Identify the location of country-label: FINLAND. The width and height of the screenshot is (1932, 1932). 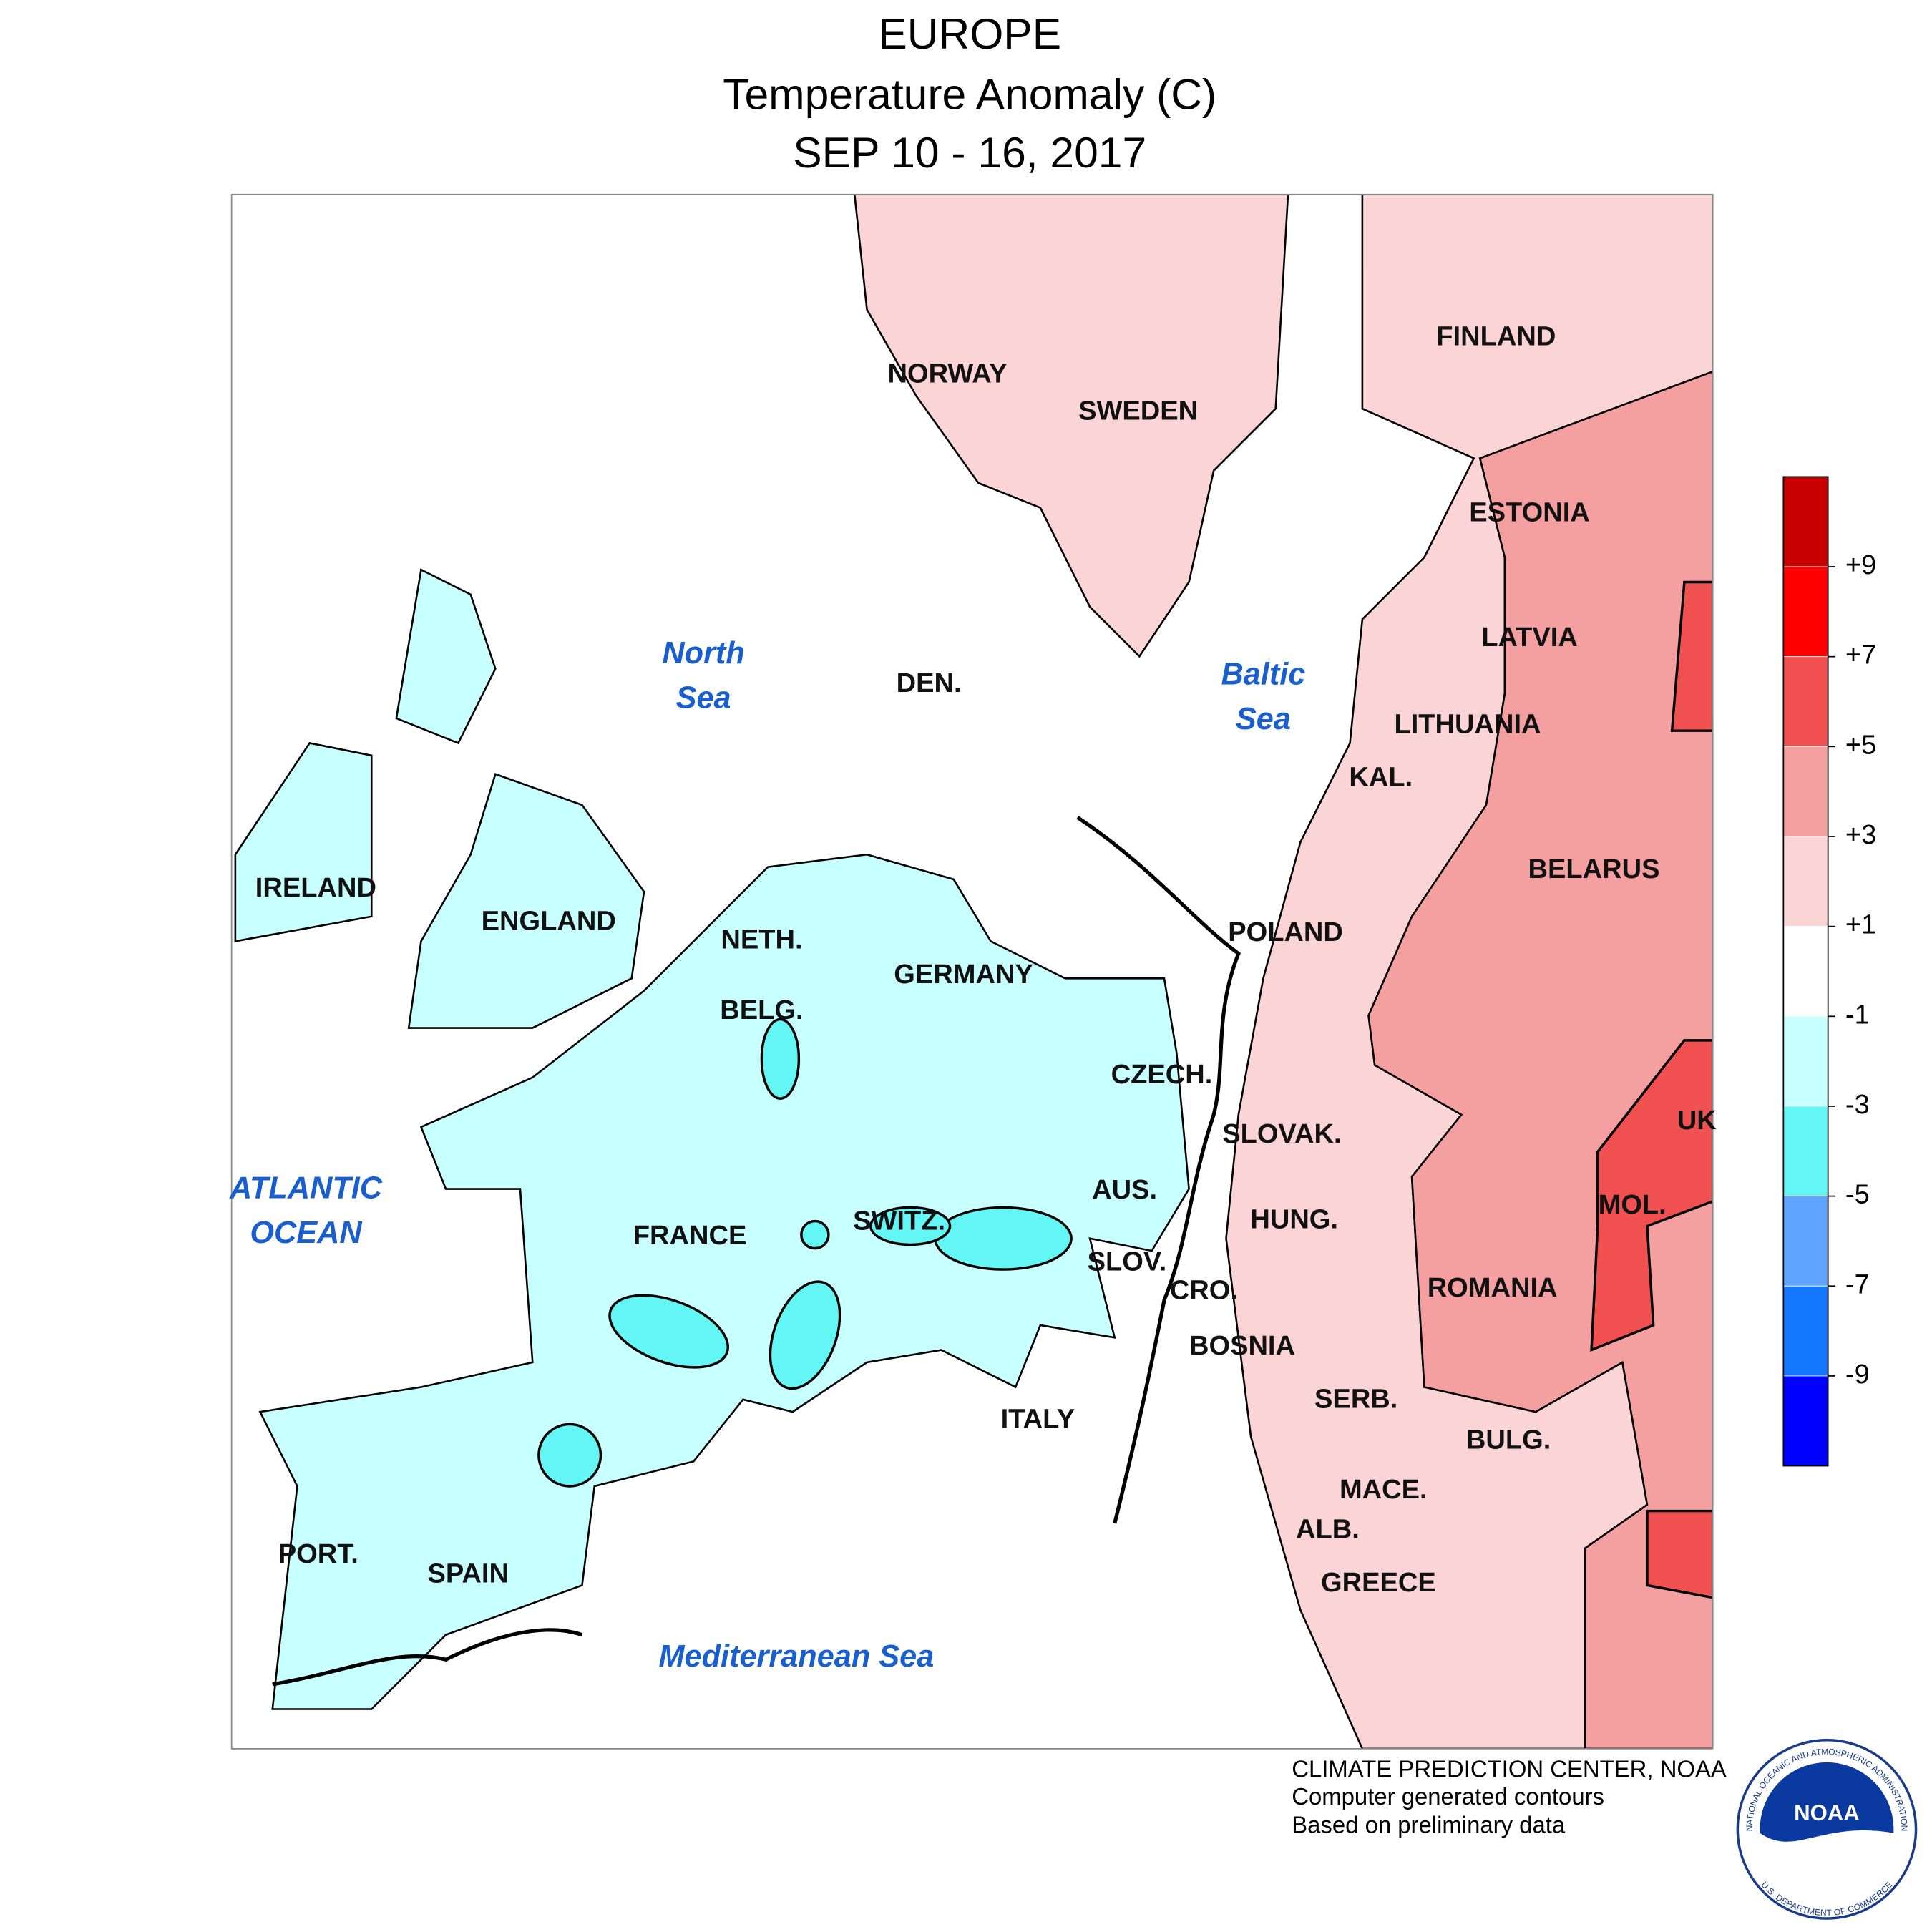
(1496, 337).